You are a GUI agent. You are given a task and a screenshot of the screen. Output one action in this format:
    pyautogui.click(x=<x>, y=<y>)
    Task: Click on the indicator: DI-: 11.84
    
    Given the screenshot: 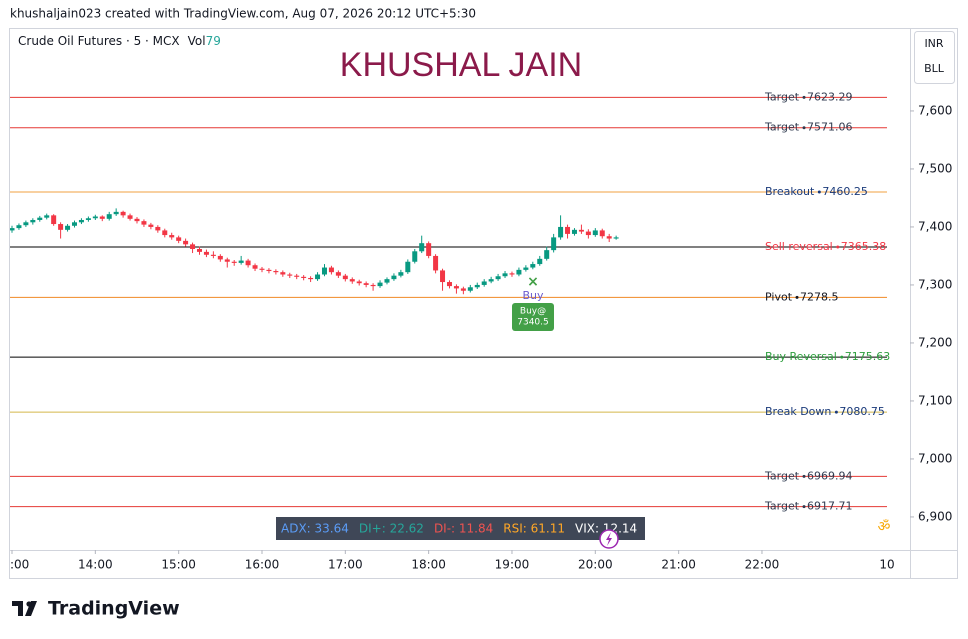 What is the action you would take?
    pyautogui.click(x=463, y=529)
    